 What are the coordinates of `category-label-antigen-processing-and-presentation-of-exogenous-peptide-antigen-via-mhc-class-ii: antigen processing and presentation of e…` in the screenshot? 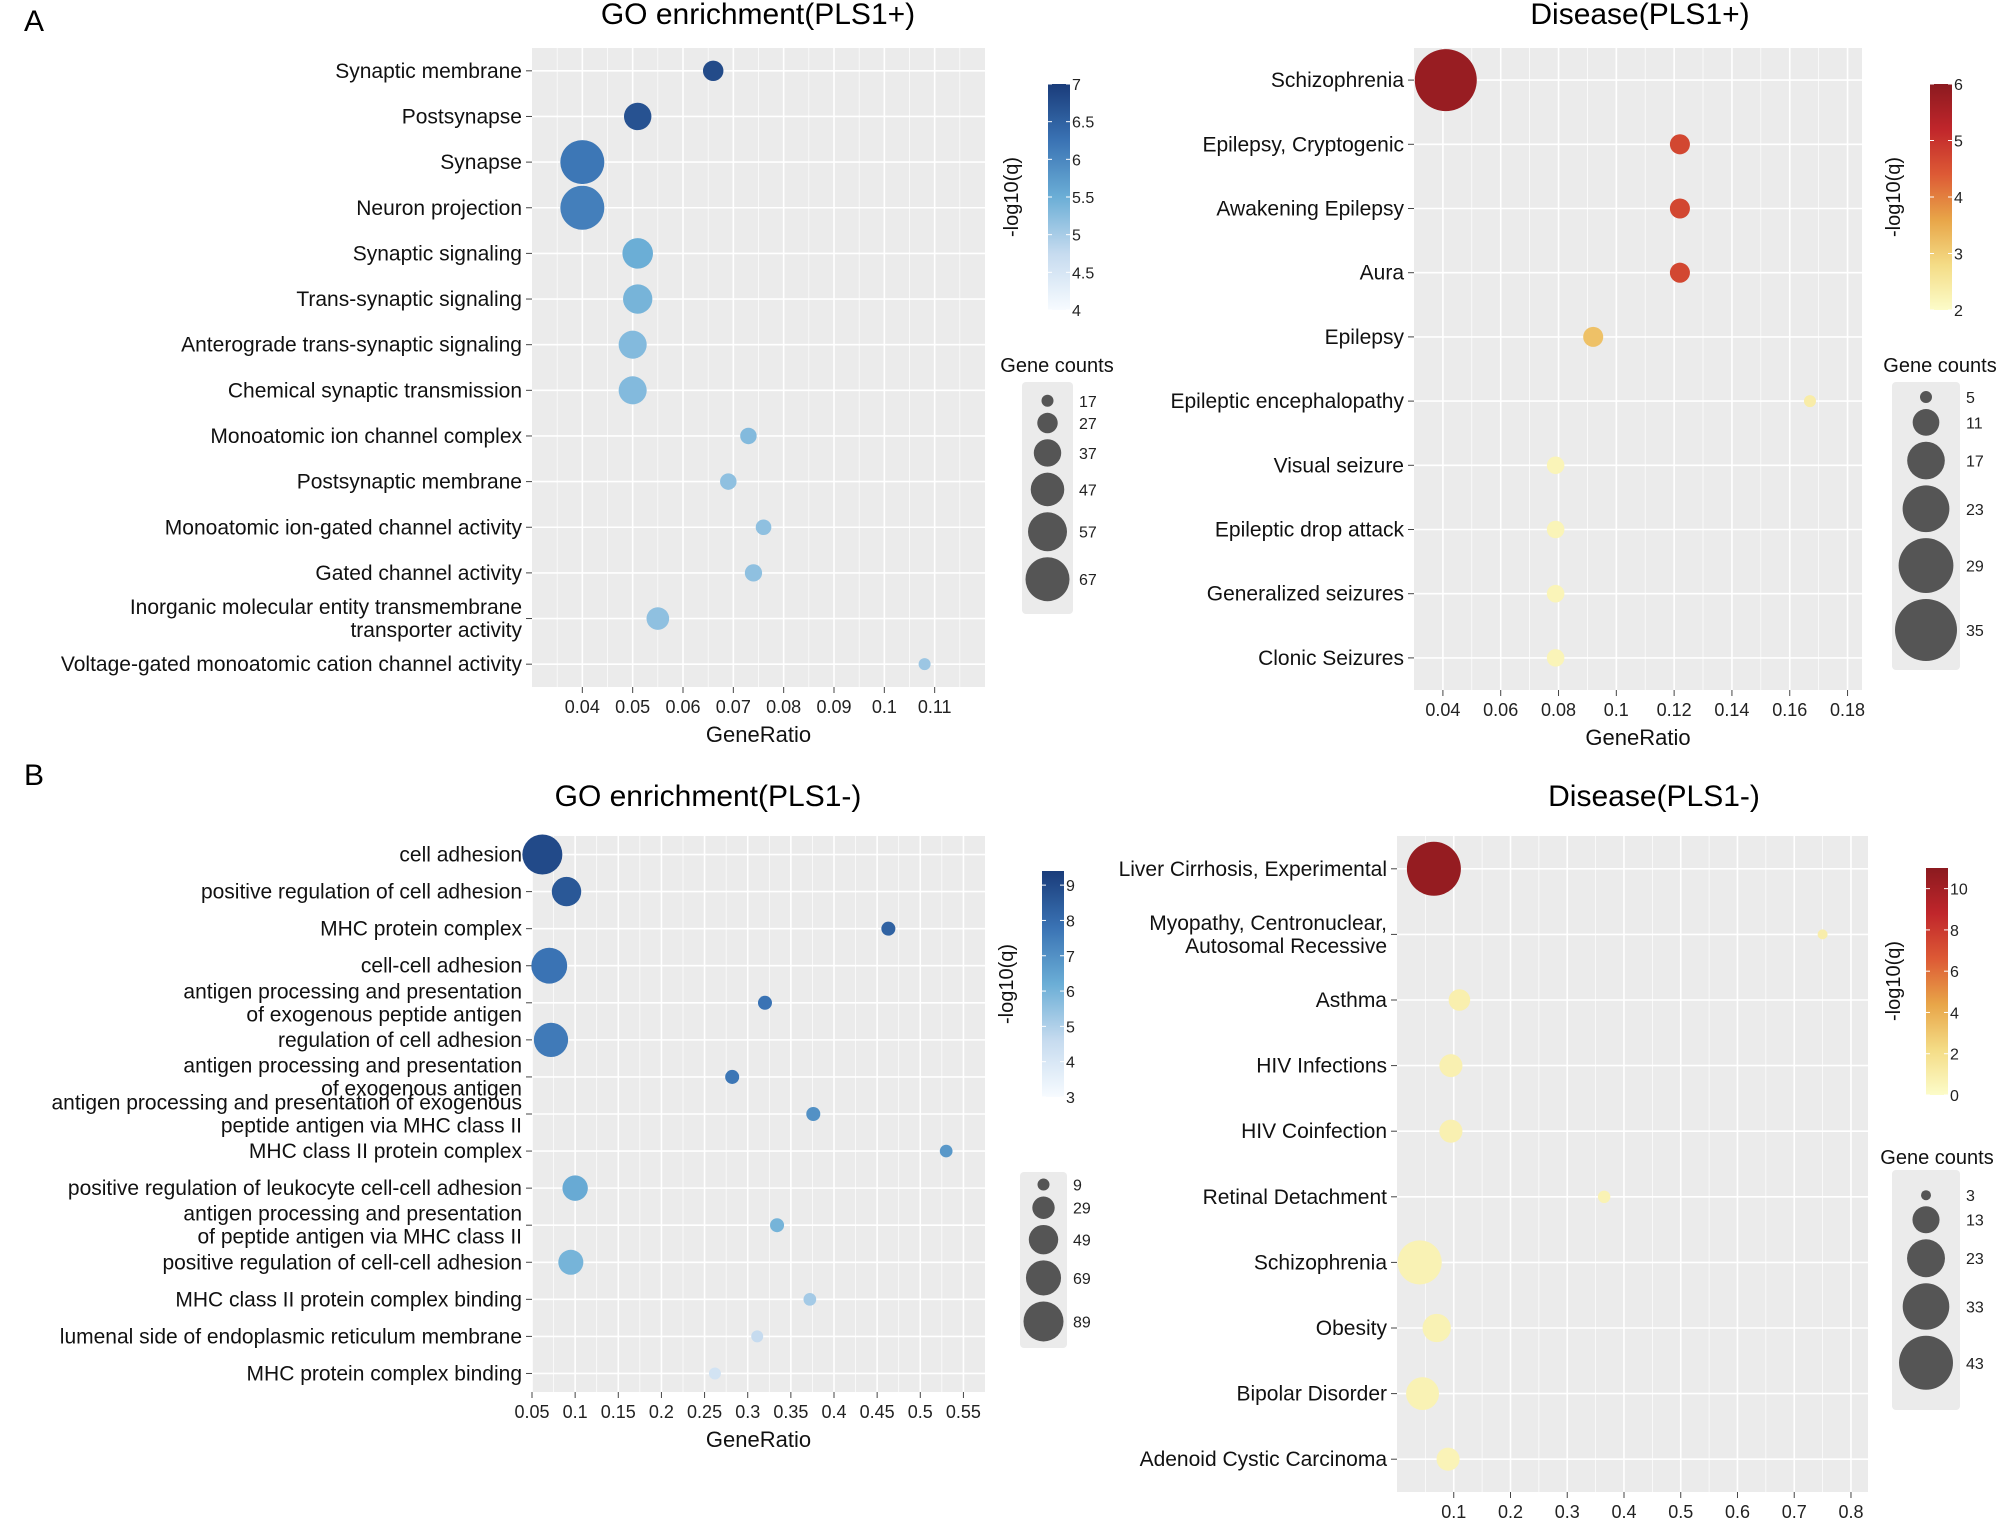 It's located at (286, 1103).